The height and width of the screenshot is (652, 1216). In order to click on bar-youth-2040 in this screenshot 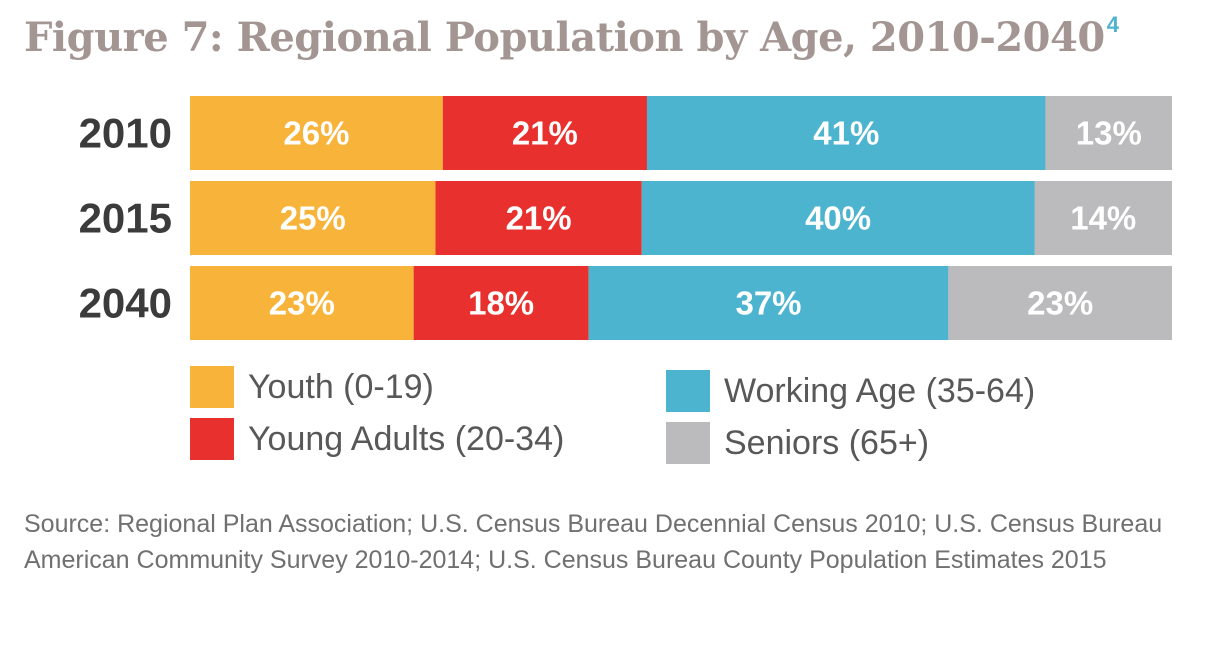, I will do `click(302, 303)`.